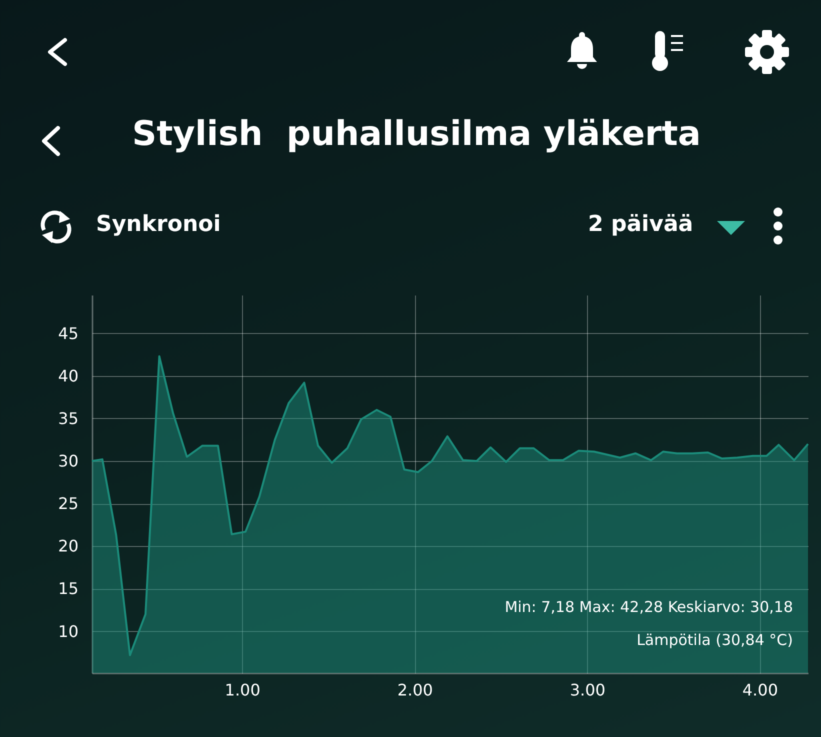 Image resolution: width=821 pixels, height=737 pixels. What do you see at coordinates (68, 376) in the screenshot?
I see `y-tick-label: 40` at bounding box center [68, 376].